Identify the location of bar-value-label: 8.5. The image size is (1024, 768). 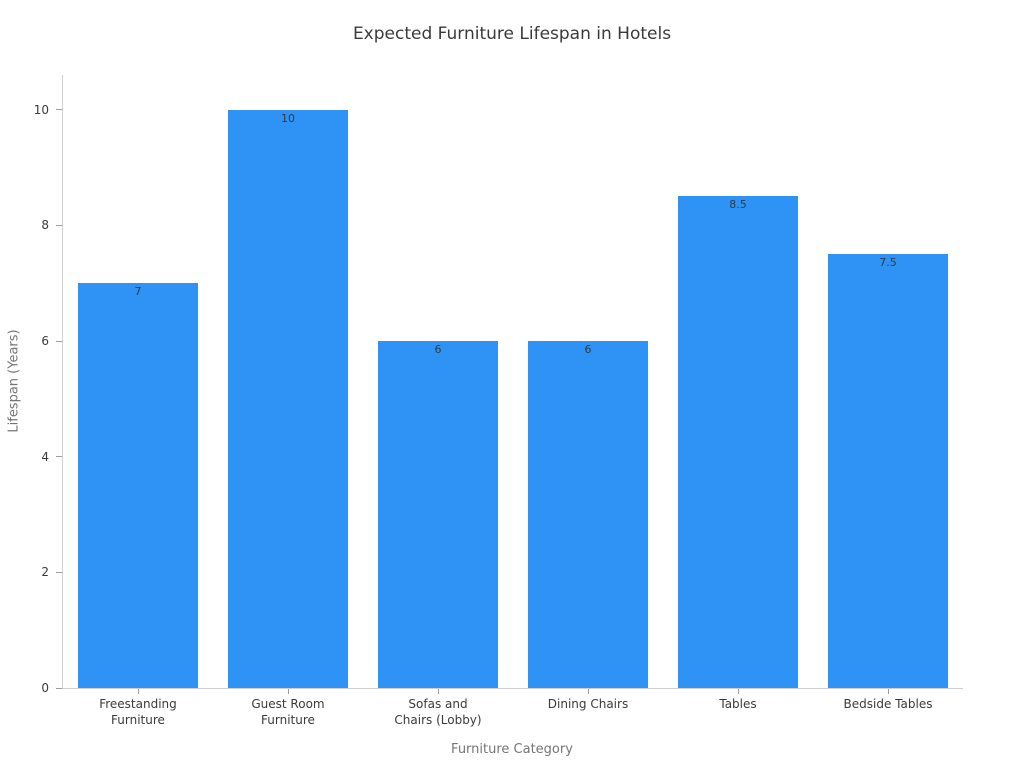
(738, 205).